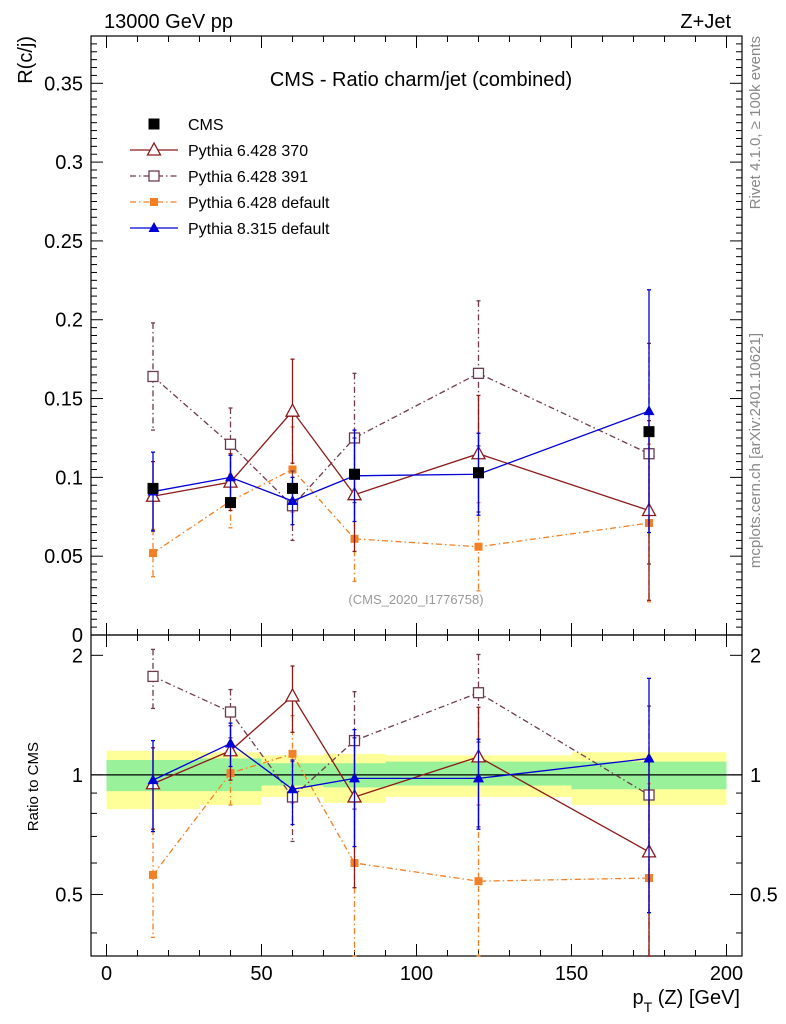 The height and width of the screenshot is (1024, 786). I want to click on rivet-side-label: Rivet 4.1.0, ≥ 100k events, so click(755, 122).